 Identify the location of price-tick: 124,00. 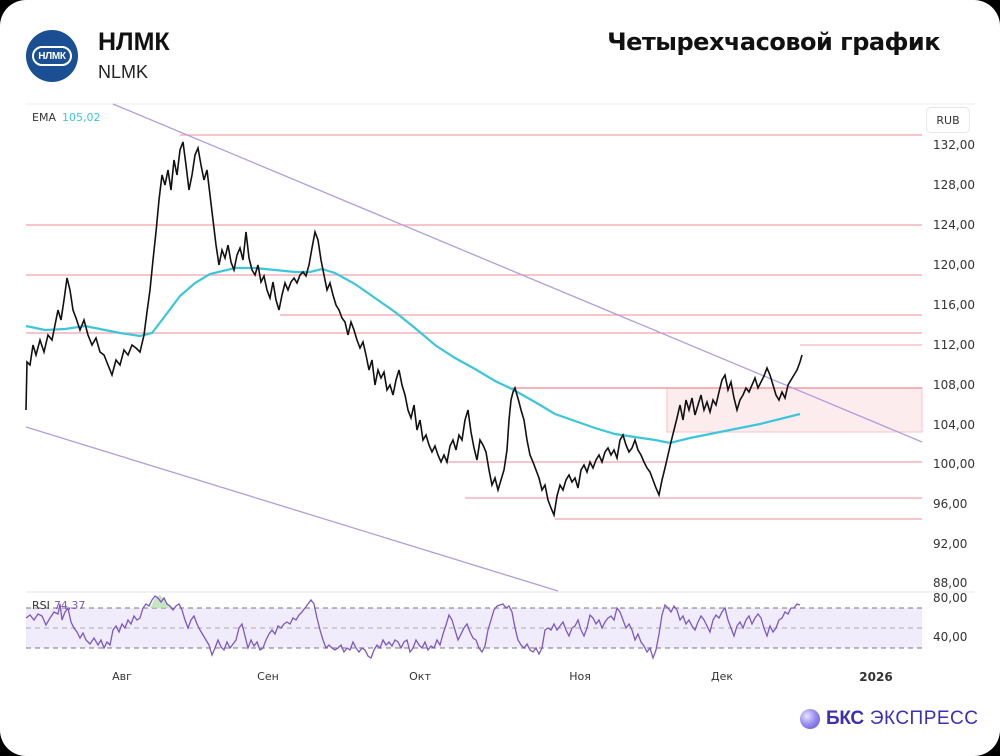
(954, 225).